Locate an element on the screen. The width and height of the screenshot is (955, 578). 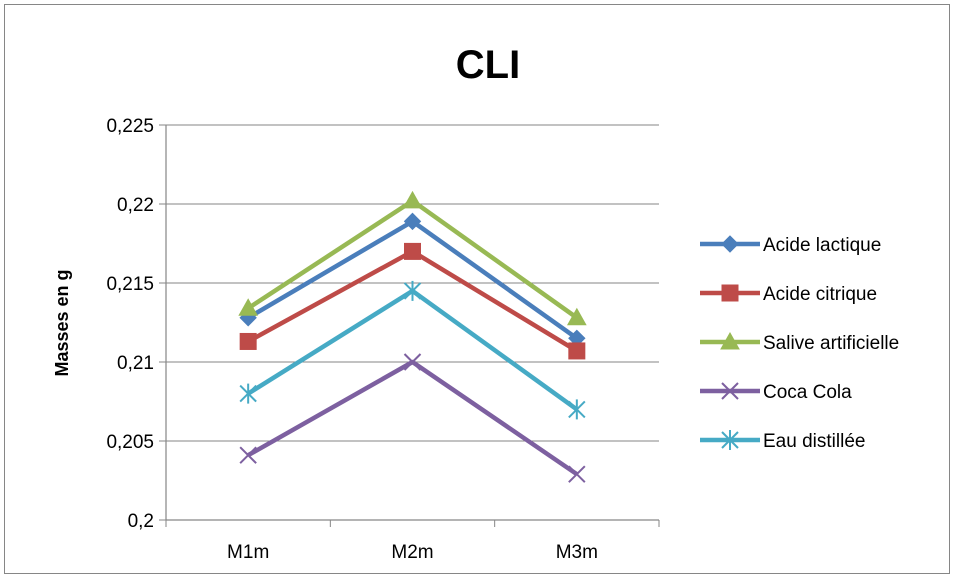
y-tick-label: 0,205 is located at coordinates (130, 442).